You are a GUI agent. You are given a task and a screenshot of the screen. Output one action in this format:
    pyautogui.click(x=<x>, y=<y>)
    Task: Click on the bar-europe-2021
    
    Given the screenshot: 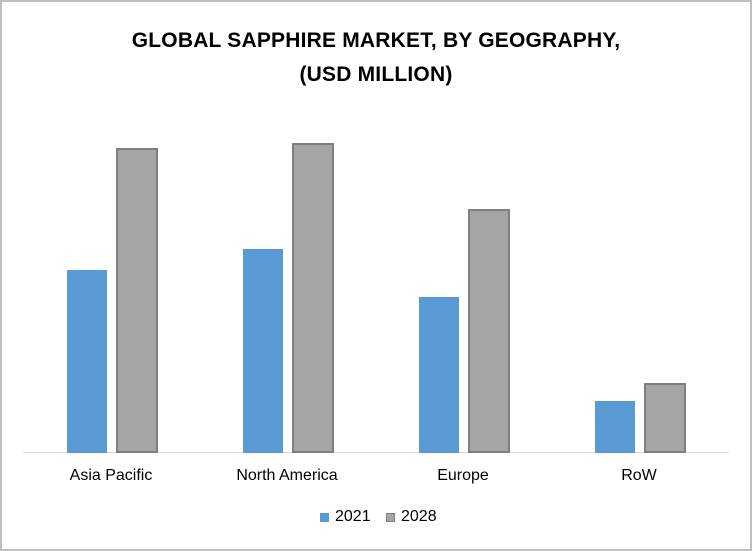 What is the action you would take?
    pyautogui.click(x=439, y=375)
    